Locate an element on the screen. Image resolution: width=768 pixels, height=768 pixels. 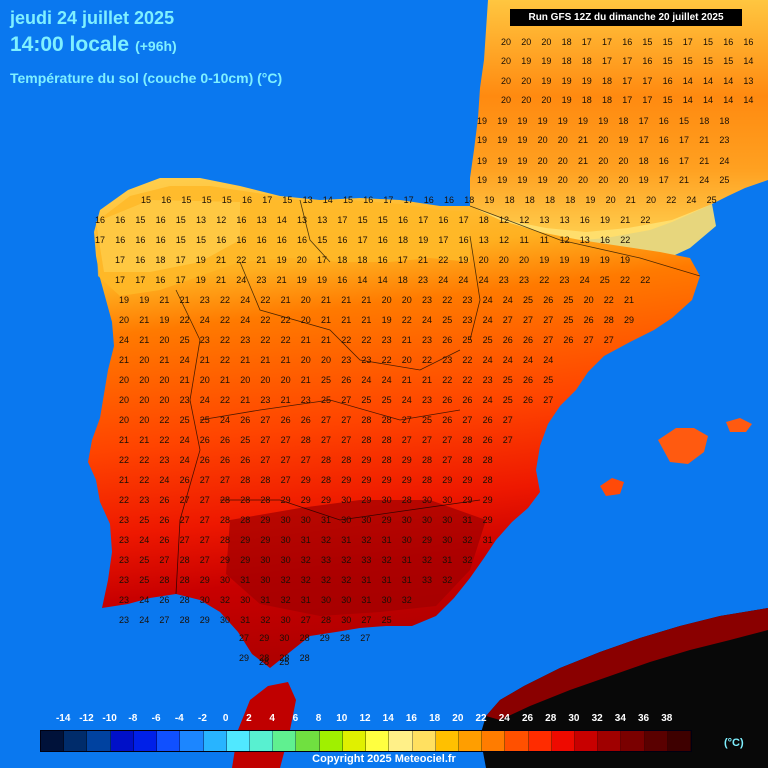
grid-value: 33 is located at coordinates (366, 560).